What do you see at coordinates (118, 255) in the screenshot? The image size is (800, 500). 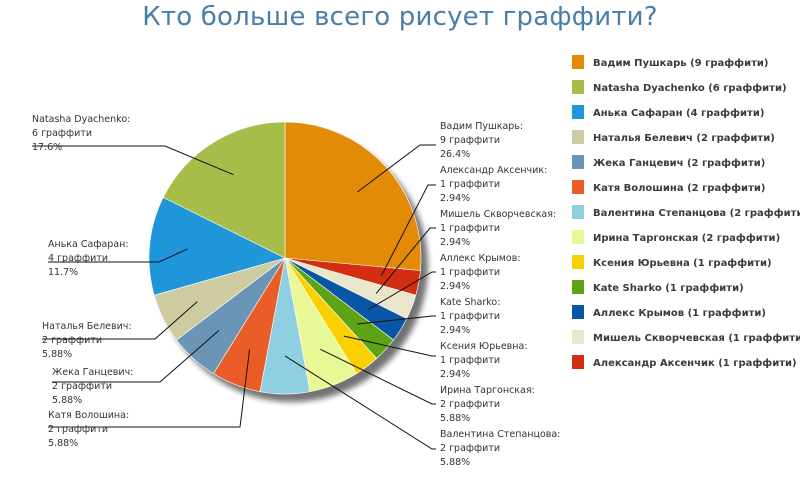 I see `slice-11-leader-line` at bounding box center [118, 255].